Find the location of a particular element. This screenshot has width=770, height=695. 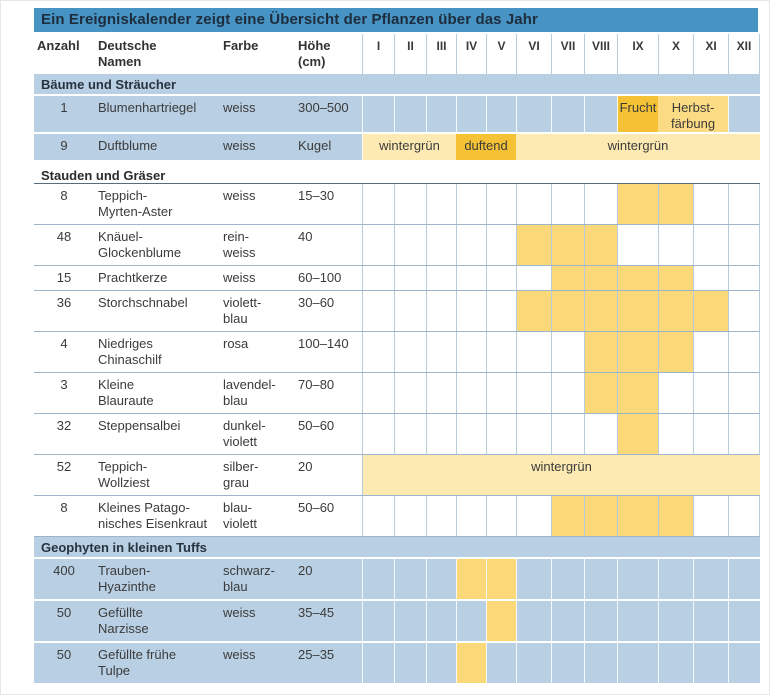

month-header-xii: XII is located at coordinates (744, 54).